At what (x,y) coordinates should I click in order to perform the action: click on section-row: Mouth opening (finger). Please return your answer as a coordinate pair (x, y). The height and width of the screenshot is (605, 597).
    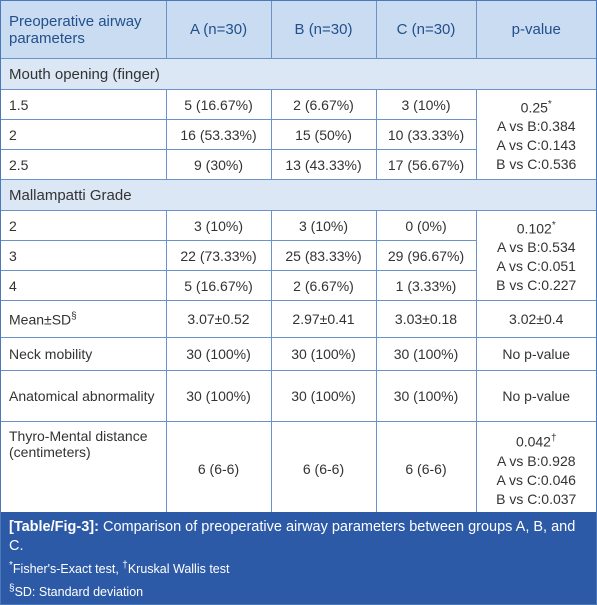
    Looking at the image, I should click on (298, 74).